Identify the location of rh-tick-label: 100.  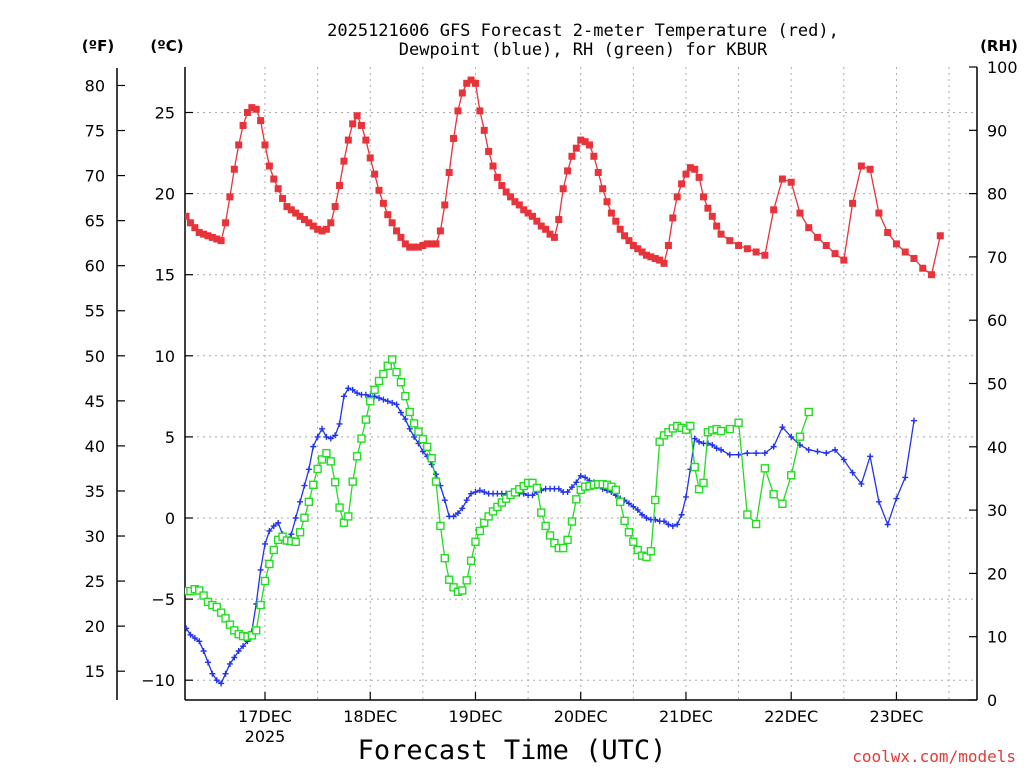
(1002, 67).